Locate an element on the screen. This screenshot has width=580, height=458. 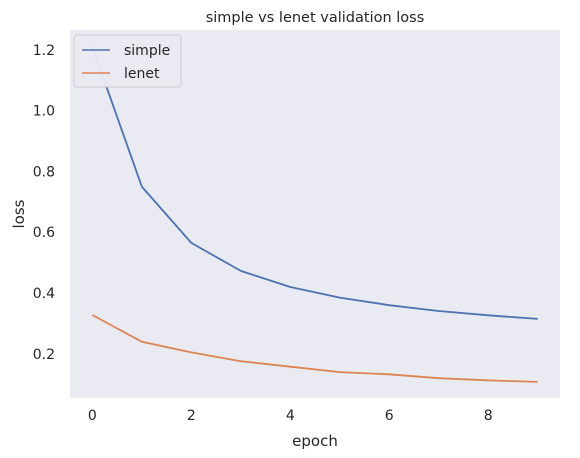
y-axis-label: loss is located at coordinates (19, 213).